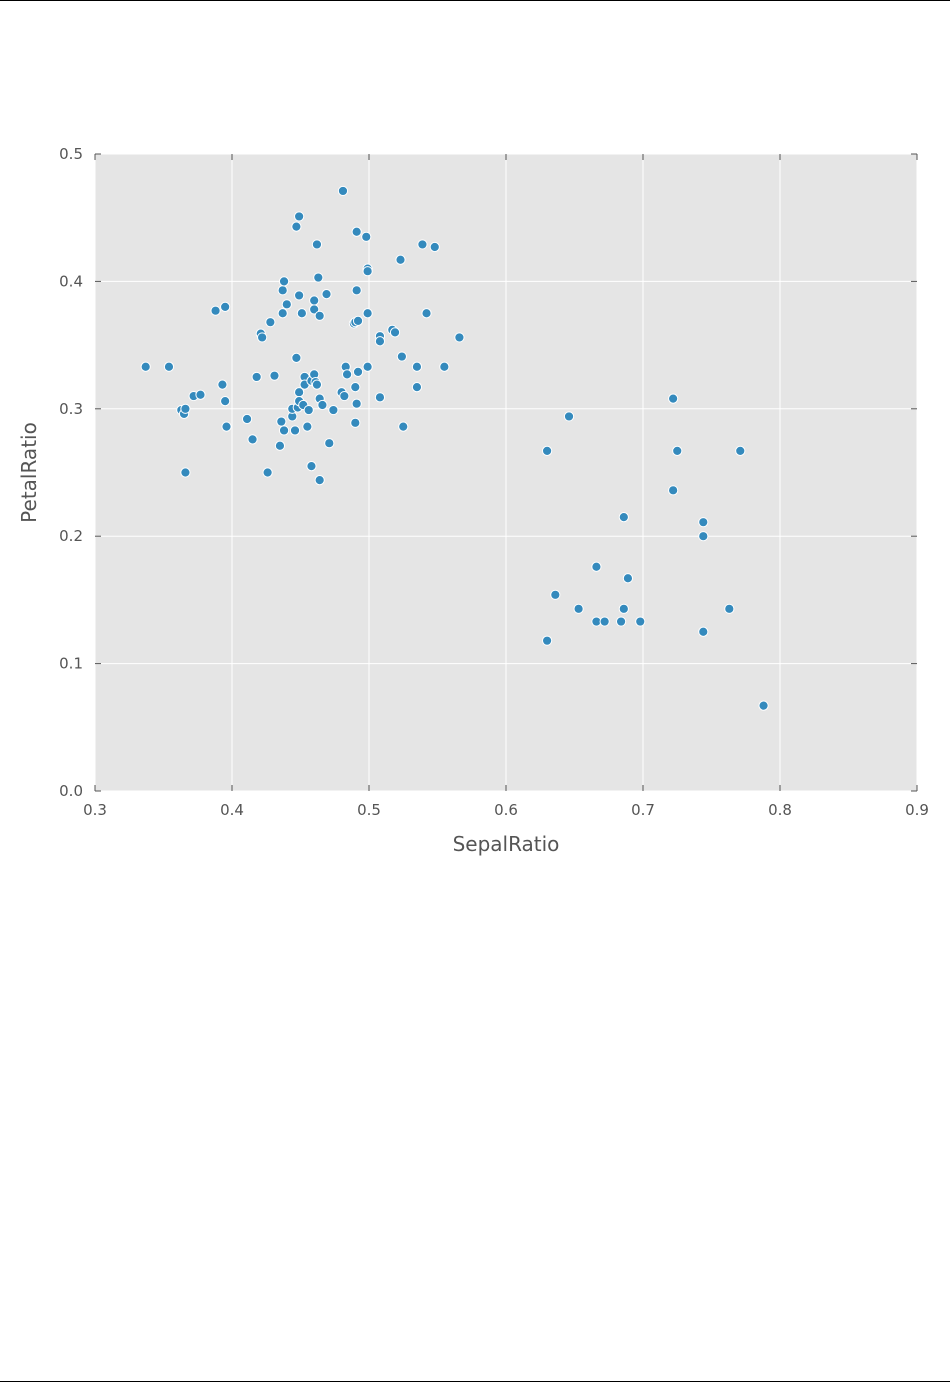 Image resolution: width=950 pixels, height=1382 pixels. What do you see at coordinates (71, 281) in the screenshot?
I see `y-tick-label-4: 0.4` at bounding box center [71, 281].